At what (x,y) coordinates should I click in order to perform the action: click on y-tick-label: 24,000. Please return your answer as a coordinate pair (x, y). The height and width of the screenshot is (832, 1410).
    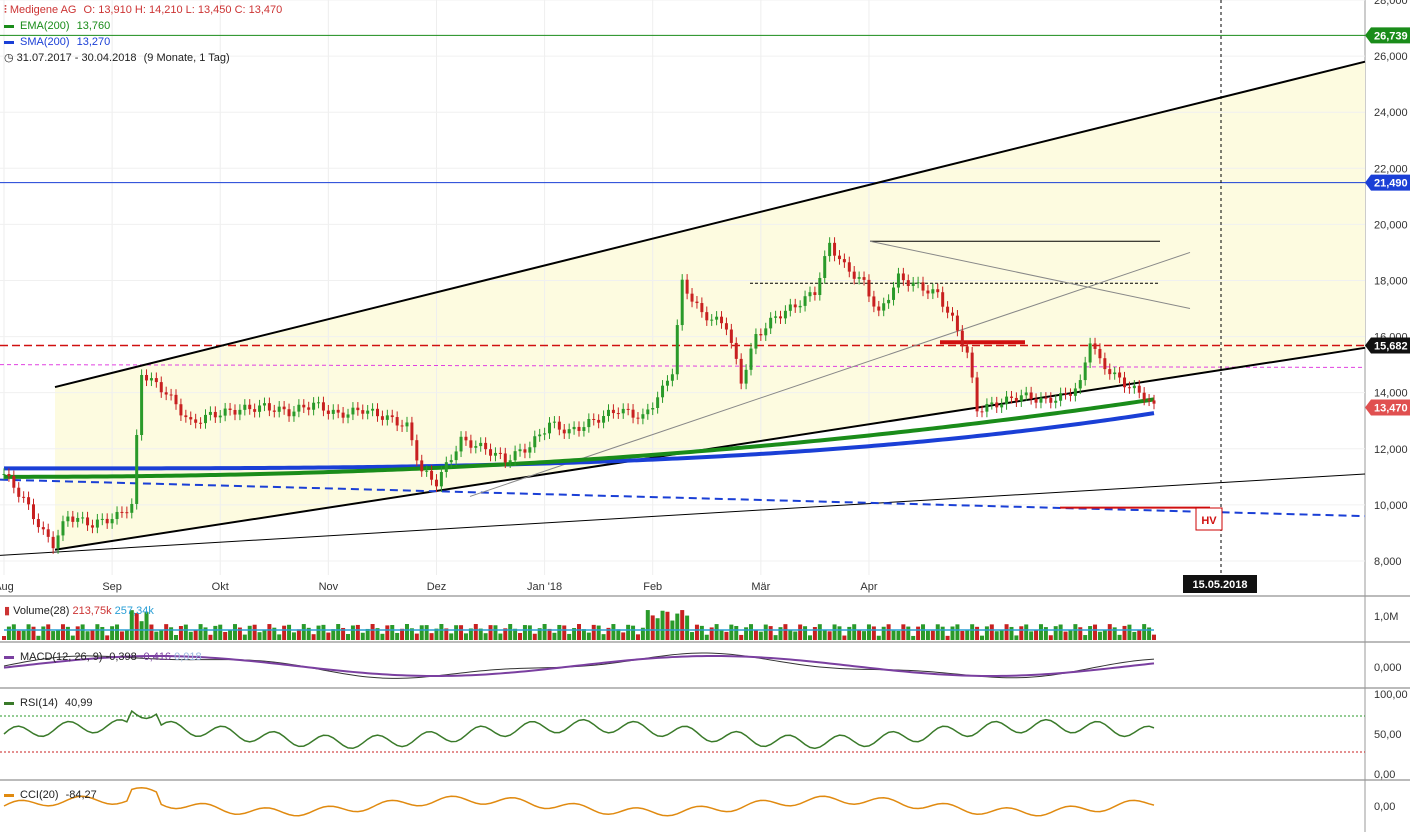
    Looking at the image, I should click on (1391, 113).